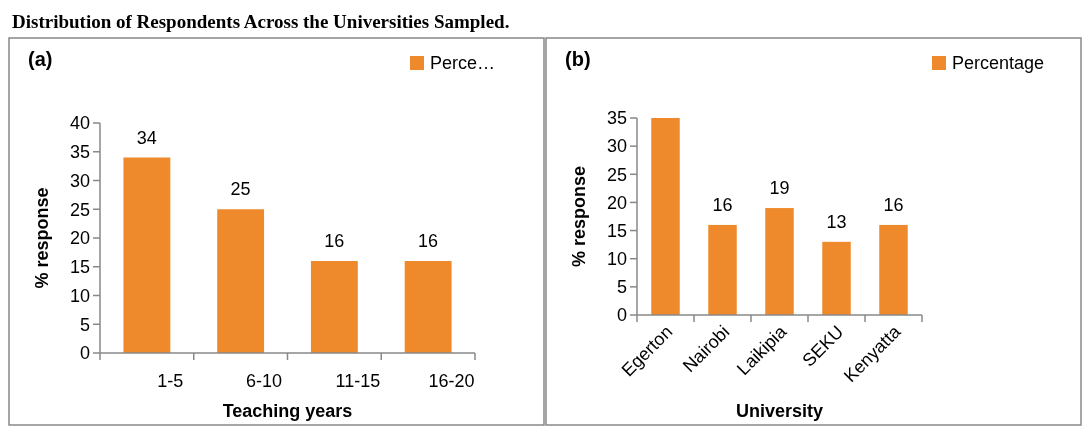  Describe the element at coordinates (264, 381) in the screenshot. I see `x-tick-label: 6-10` at that location.